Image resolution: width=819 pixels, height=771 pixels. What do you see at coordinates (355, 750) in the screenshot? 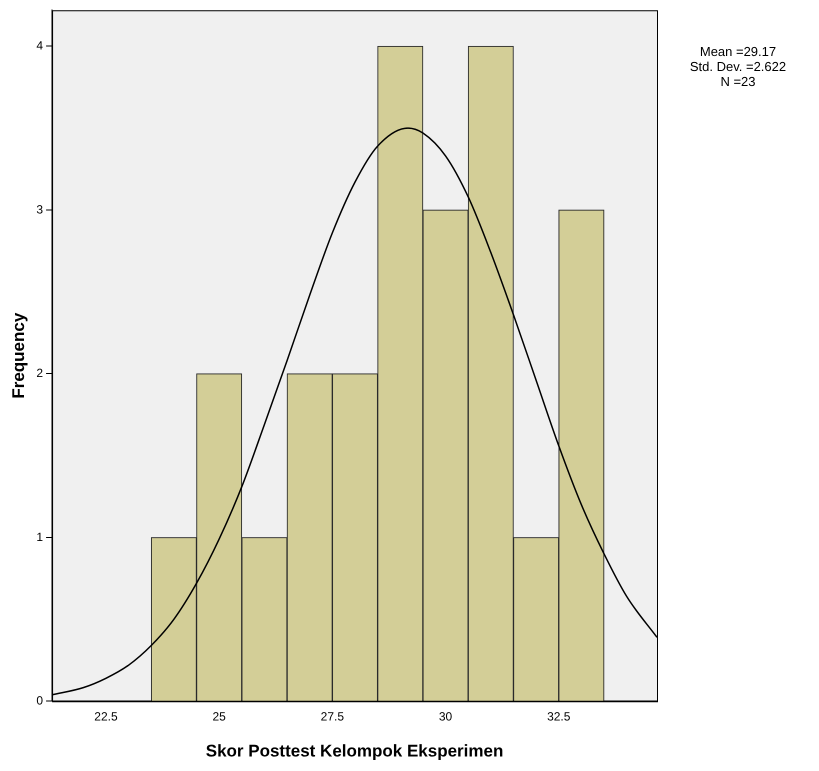
I see `x-axis-title: Skor Posttest Kelompok Eksperimen` at bounding box center [355, 750].